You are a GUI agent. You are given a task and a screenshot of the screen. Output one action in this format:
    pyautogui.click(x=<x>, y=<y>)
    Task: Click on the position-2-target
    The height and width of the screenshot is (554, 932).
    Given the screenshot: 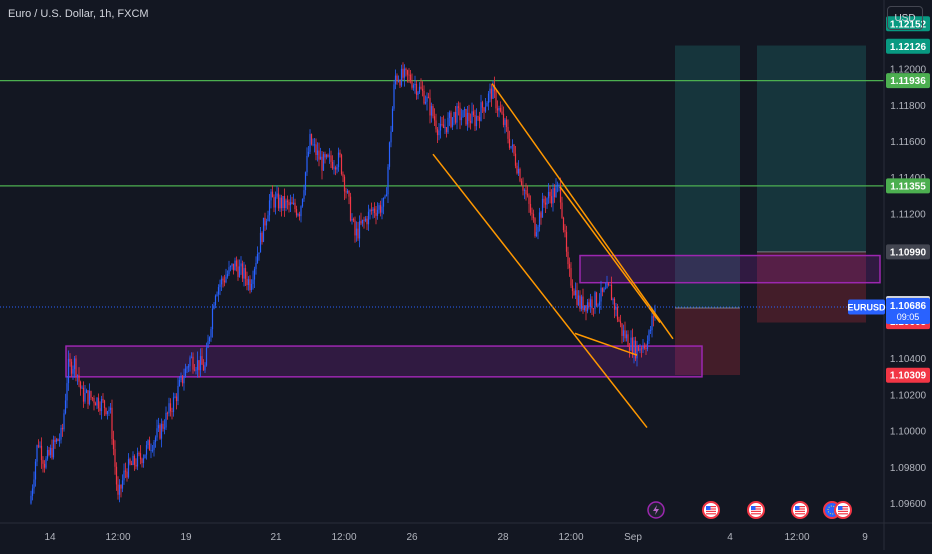 What is the action you would take?
    pyautogui.click(x=811, y=148)
    